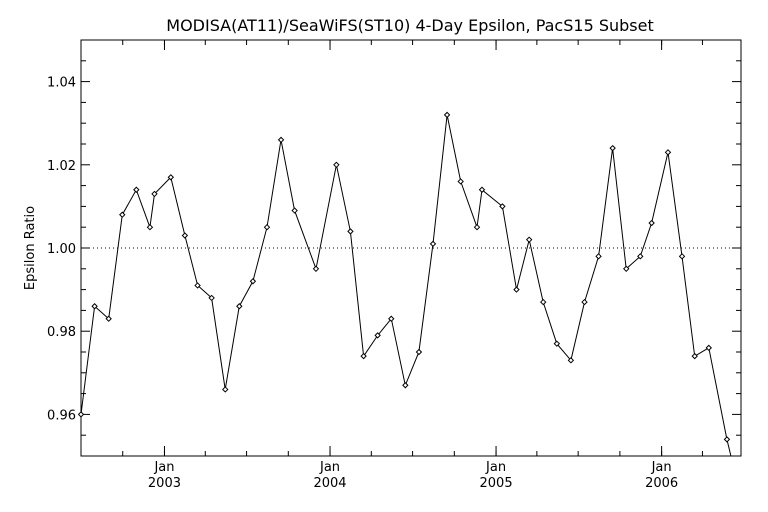 The height and width of the screenshot is (512, 768). What do you see at coordinates (61, 166) in the screenshot?
I see `y-tick-label: 1.02` at bounding box center [61, 166].